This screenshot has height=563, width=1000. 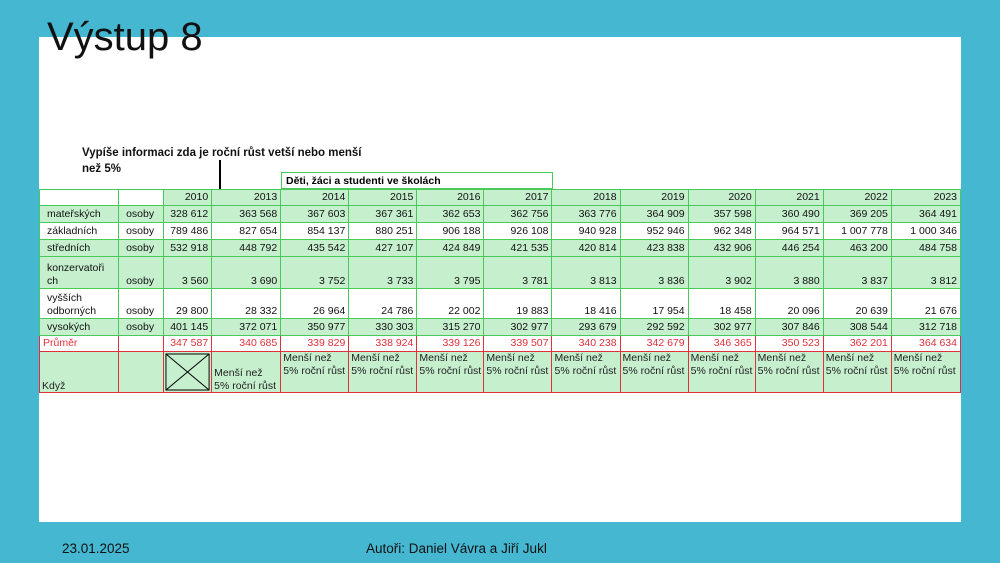 What do you see at coordinates (315, 248) in the screenshot?
I see `value-cell: 435 542` at bounding box center [315, 248].